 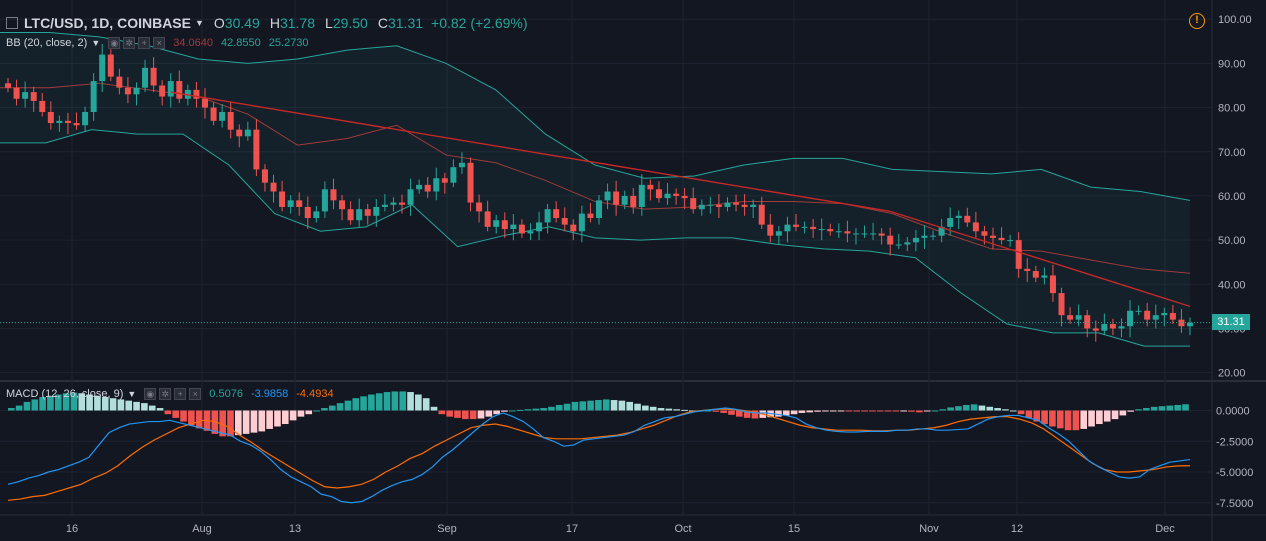 I want to click on open-label: O, so click(x=219, y=23).